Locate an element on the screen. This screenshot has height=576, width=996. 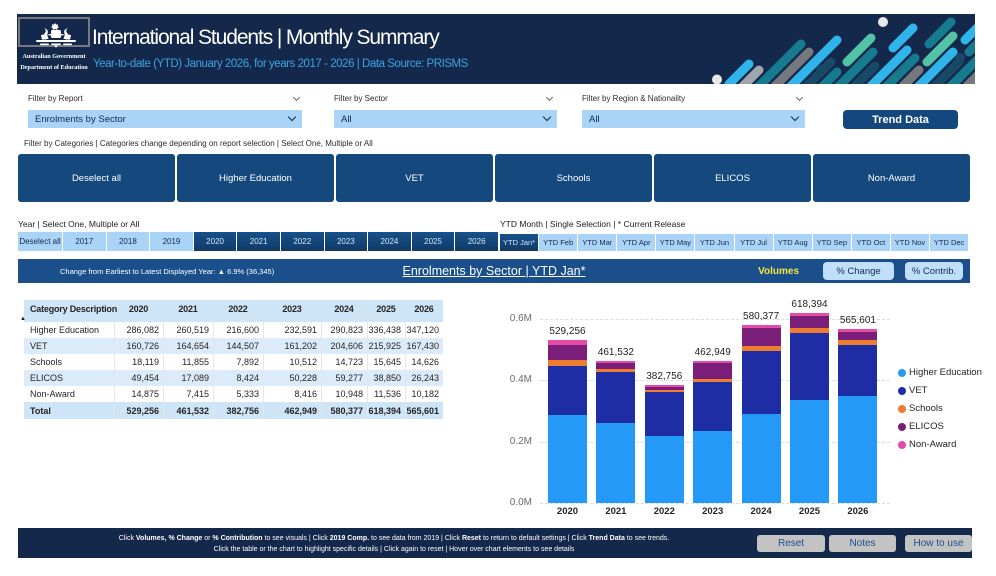
bar-segment-2026-non-award is located at coordinates (858, 331).